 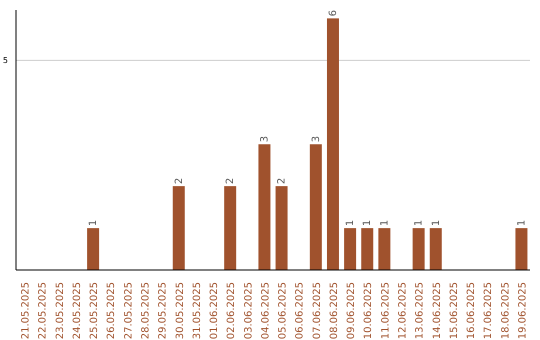 What do you see at coordinates (352, 311) in the screenshot?
I see `x-tick-label: 09.06.2025` at bounding box center [352, 311].